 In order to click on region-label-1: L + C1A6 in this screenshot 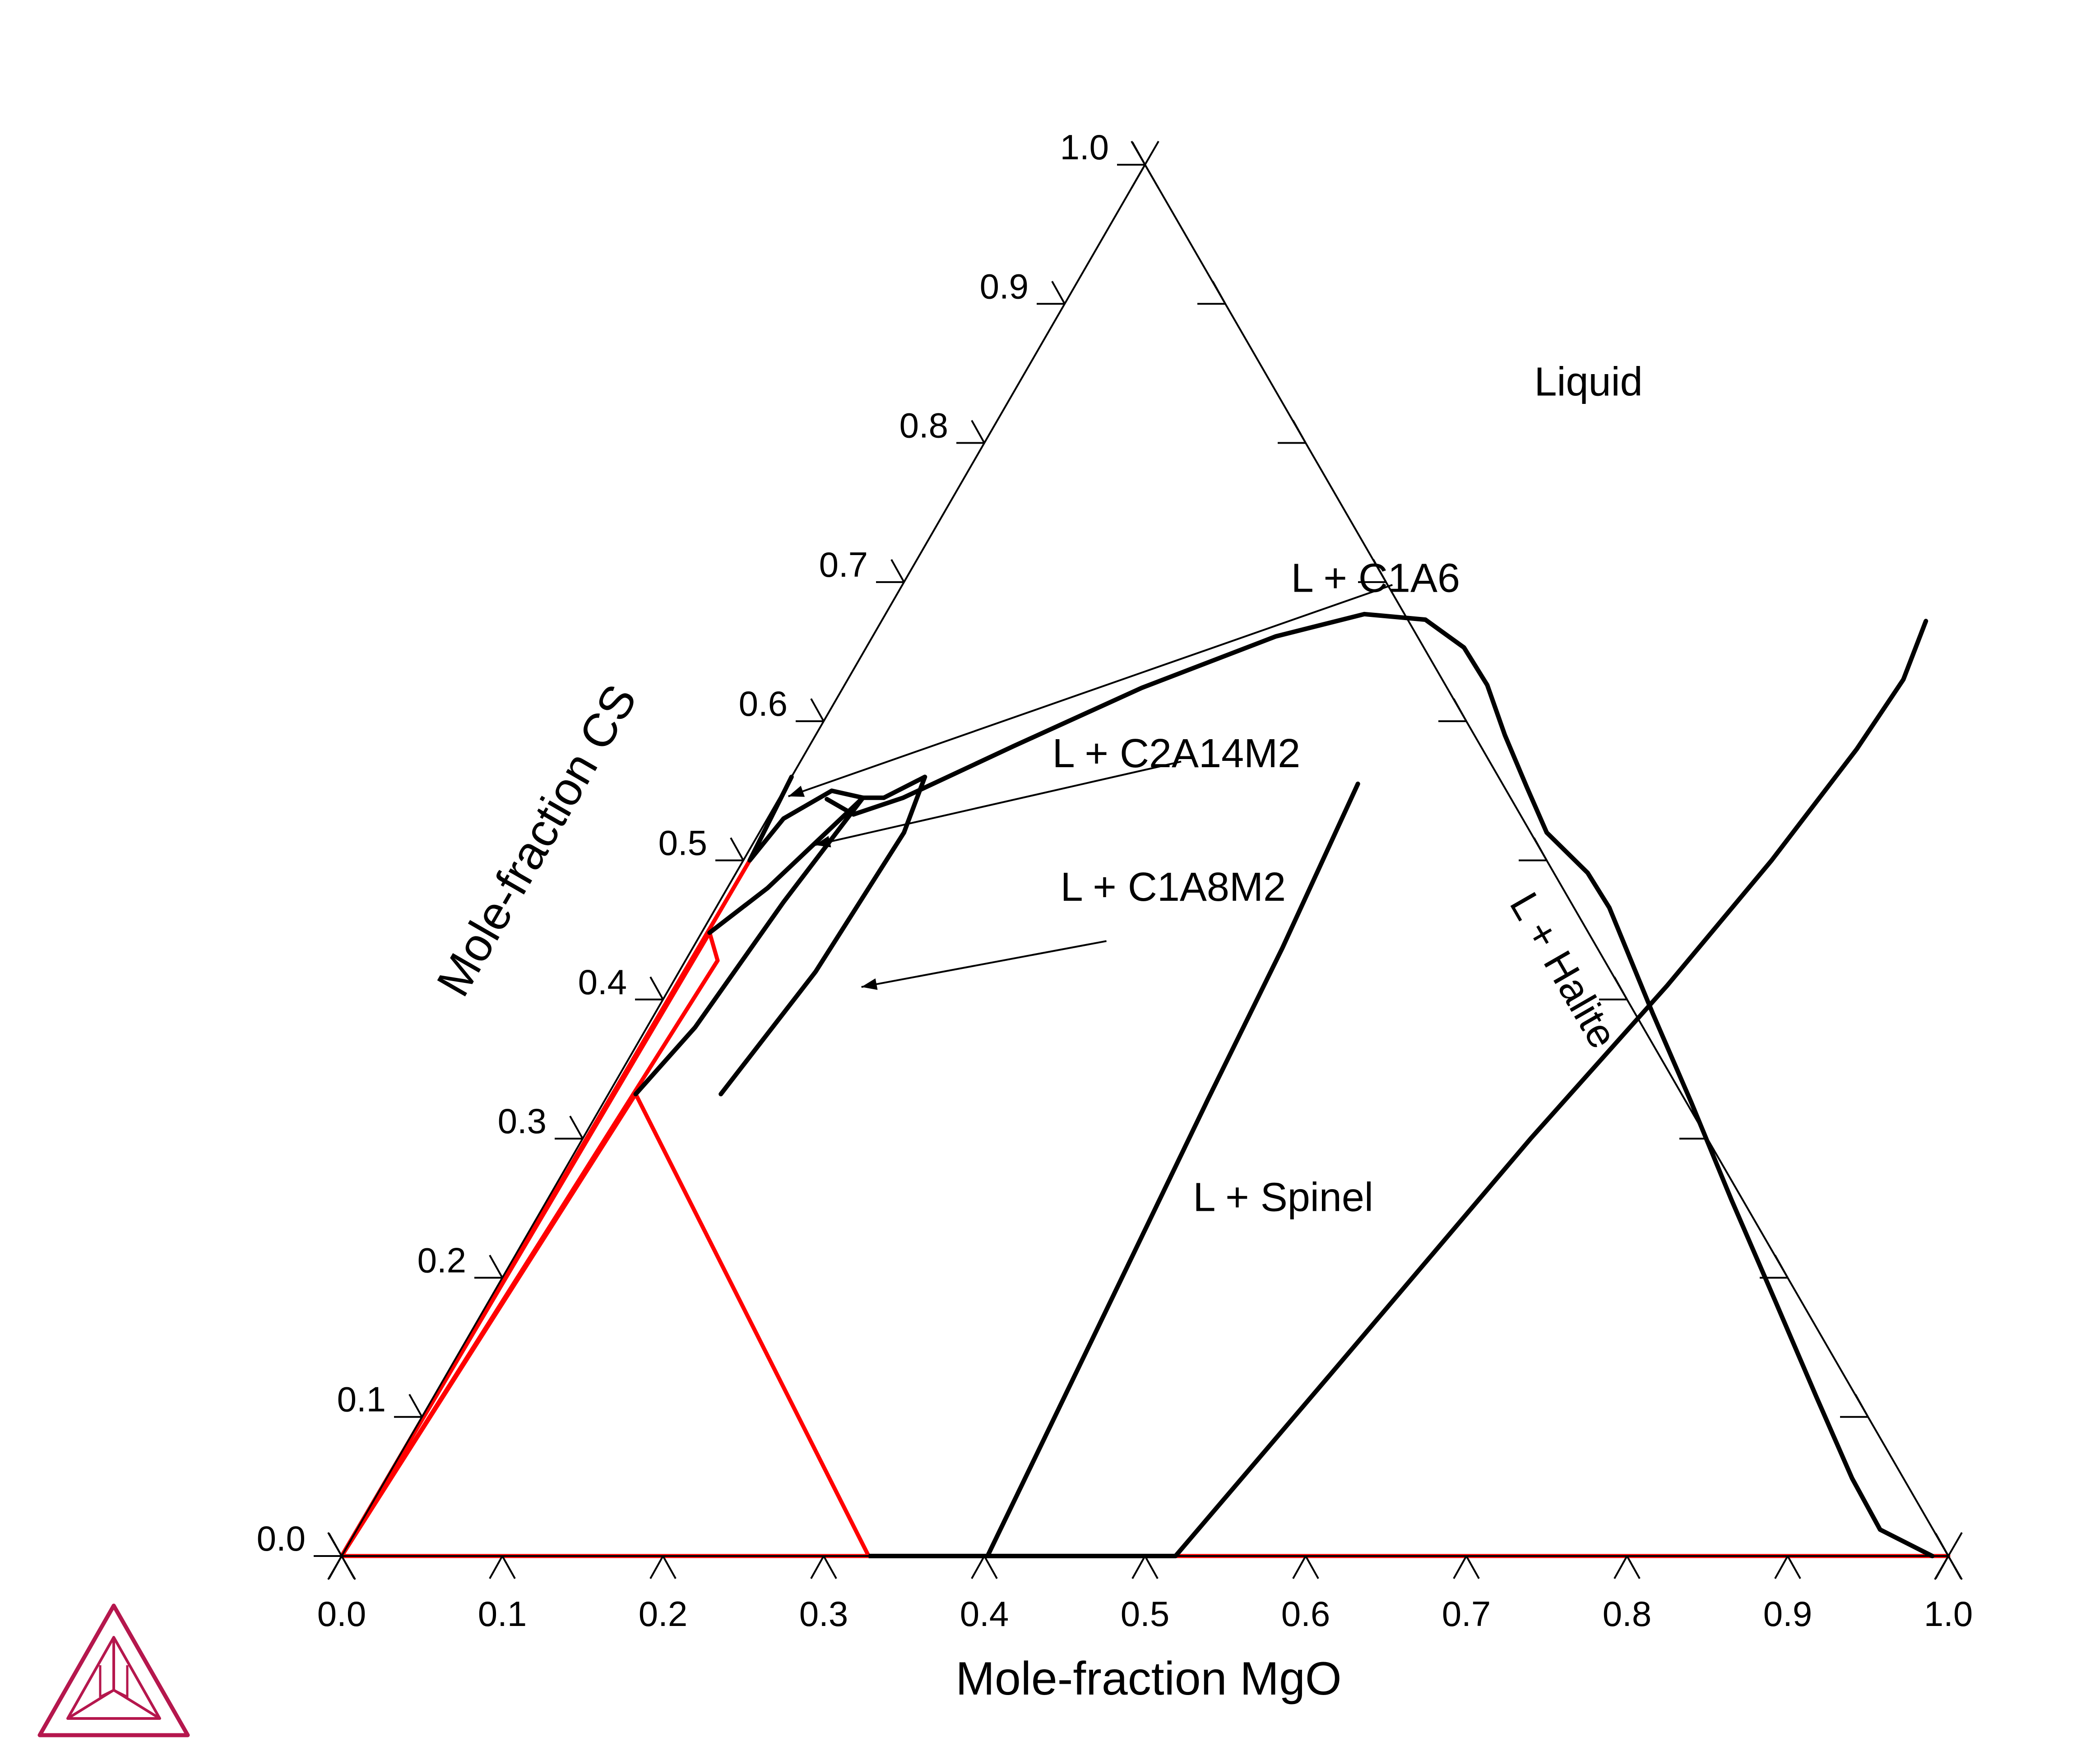, I will do `click(1375, 578)`.